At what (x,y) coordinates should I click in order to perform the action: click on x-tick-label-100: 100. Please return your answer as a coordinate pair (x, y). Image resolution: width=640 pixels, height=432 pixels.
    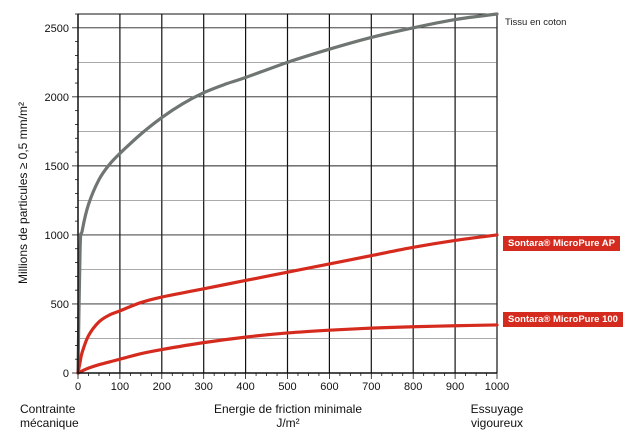
    Looking at the image, I should click on (120, 387).